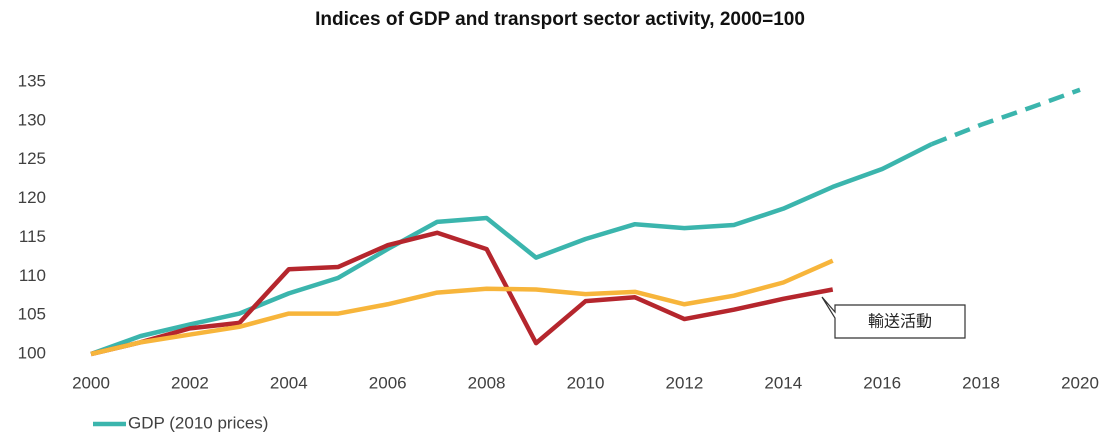 The image size is (1109, 434). I want to click on series-line, so click(1005, 117).